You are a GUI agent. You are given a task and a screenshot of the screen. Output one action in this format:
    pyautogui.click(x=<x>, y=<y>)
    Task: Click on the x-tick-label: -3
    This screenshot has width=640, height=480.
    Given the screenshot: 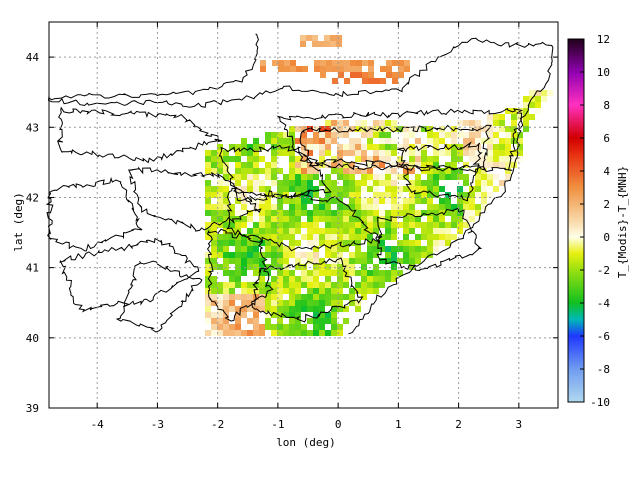 What is the action you would take?
    pyautogui.click(x=157, y=424)
    